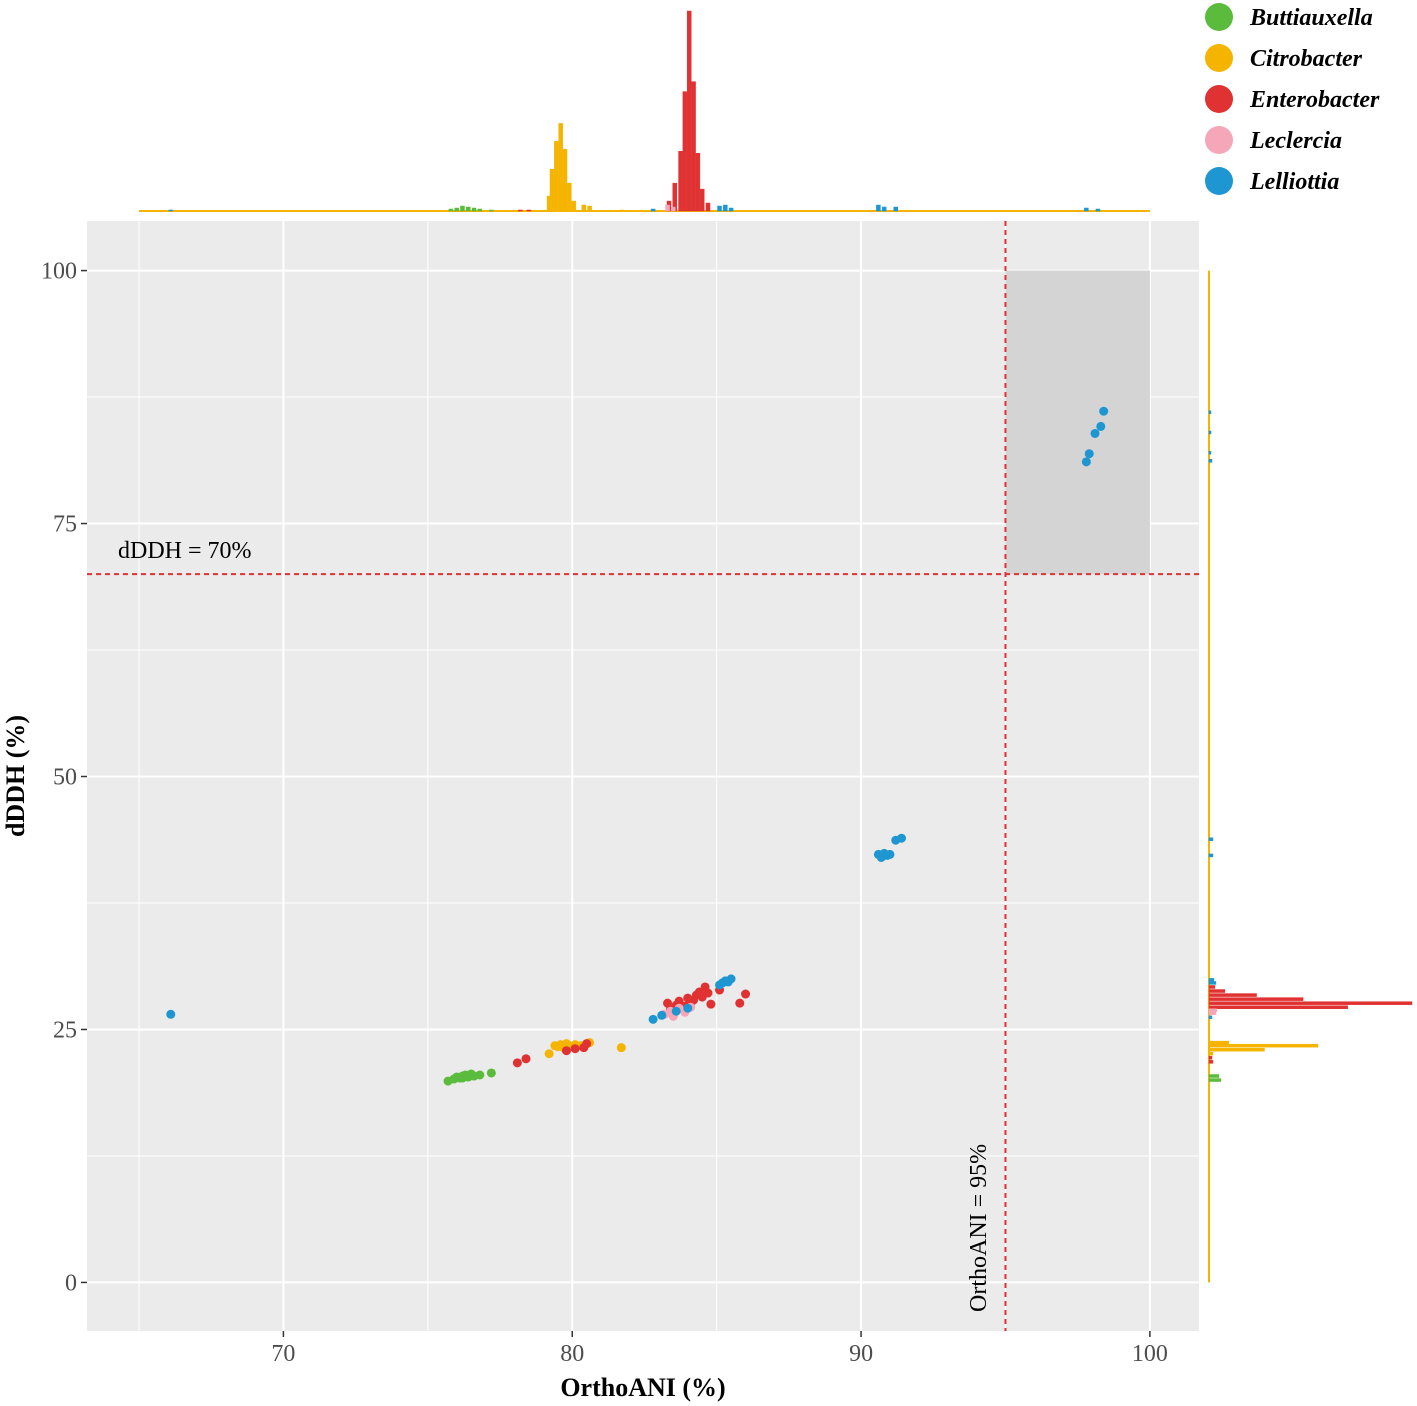 The width and height of the screenshot is (1417, 1406). I want to click on x-tick-label-70: 70, so click(283, 1354).